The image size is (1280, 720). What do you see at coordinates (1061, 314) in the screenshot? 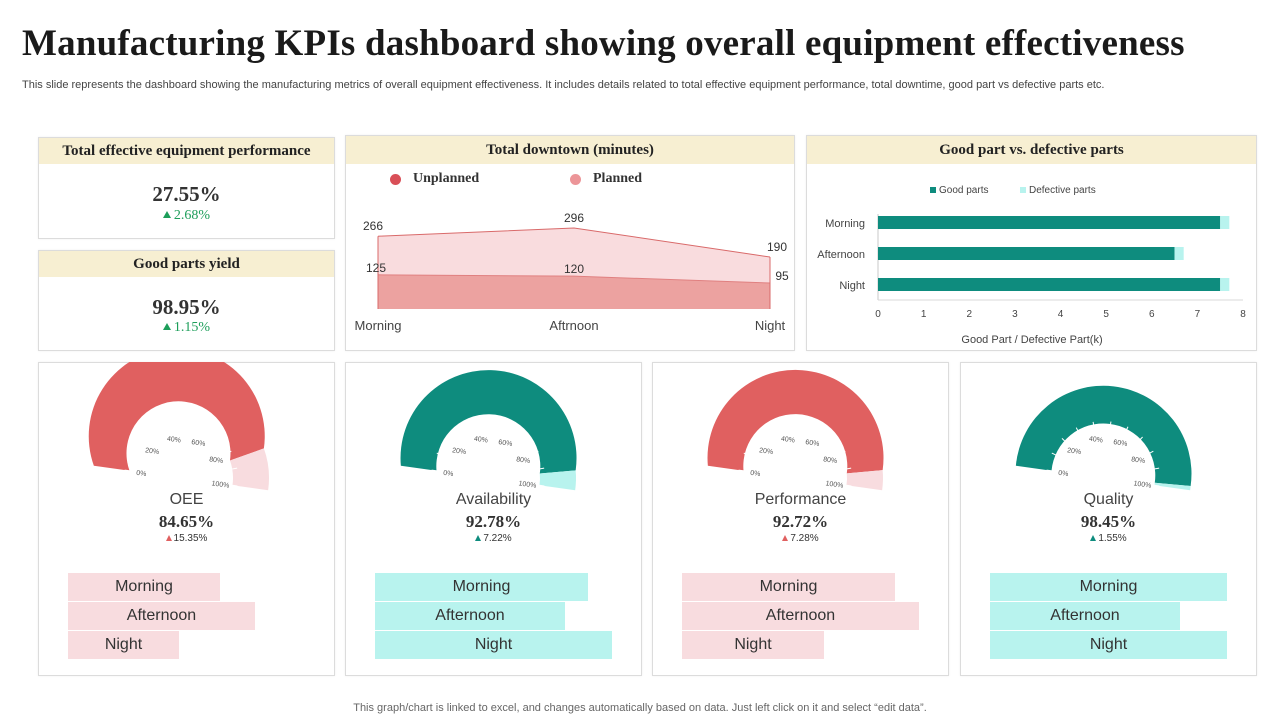
I see `x-tick-label: 4` at bounding box center [1061, 314].